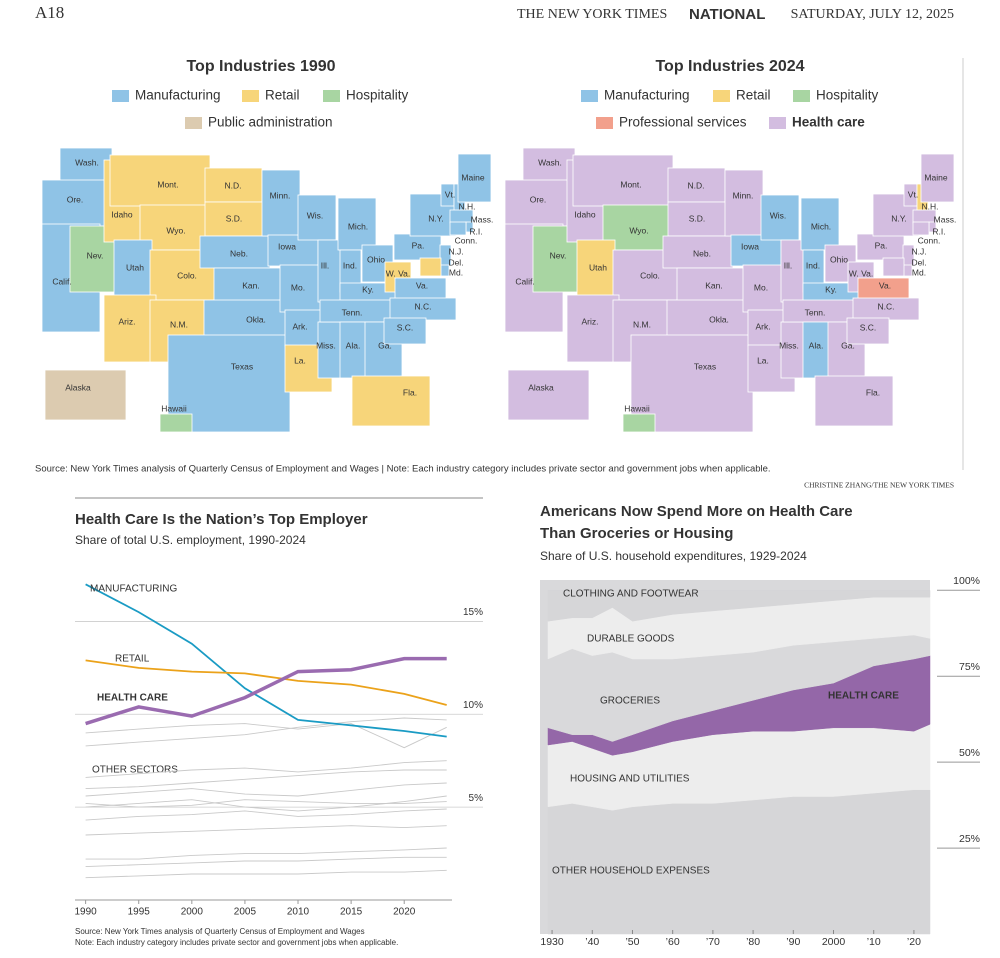 The image size is (1000, 958). Describe the element at coordinates (966, 581) in the screenshot. I see `y-tick-label: 100%` at that location.